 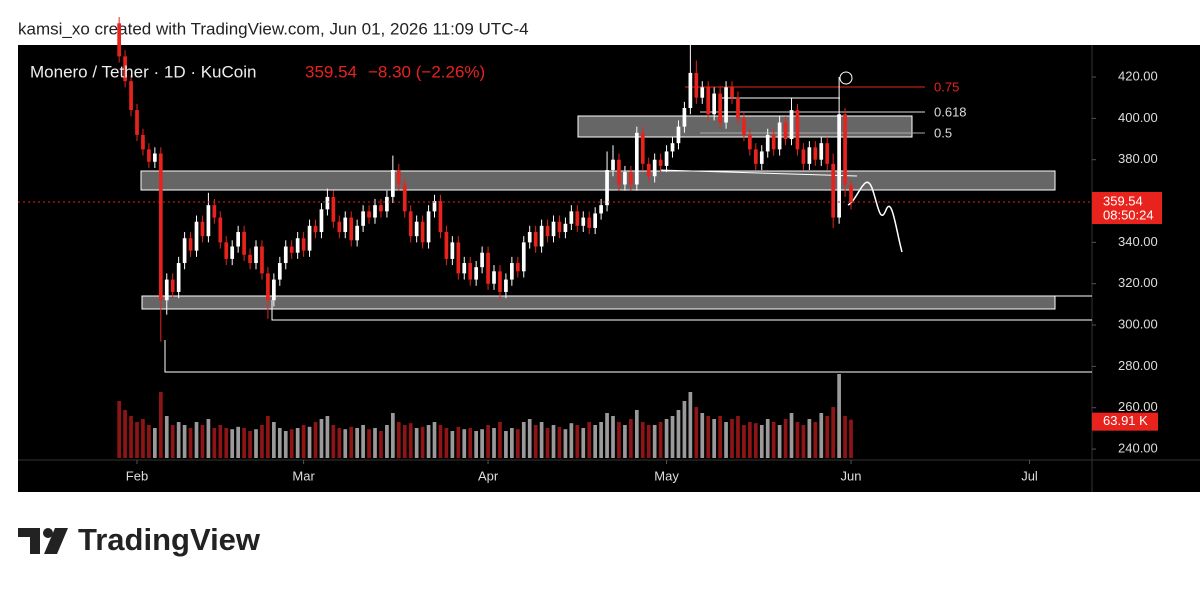 What do you see at coordinates (137, 475) in the screenshot?
I see `x-tick-label: Feb` at bounding box center [137, 475].